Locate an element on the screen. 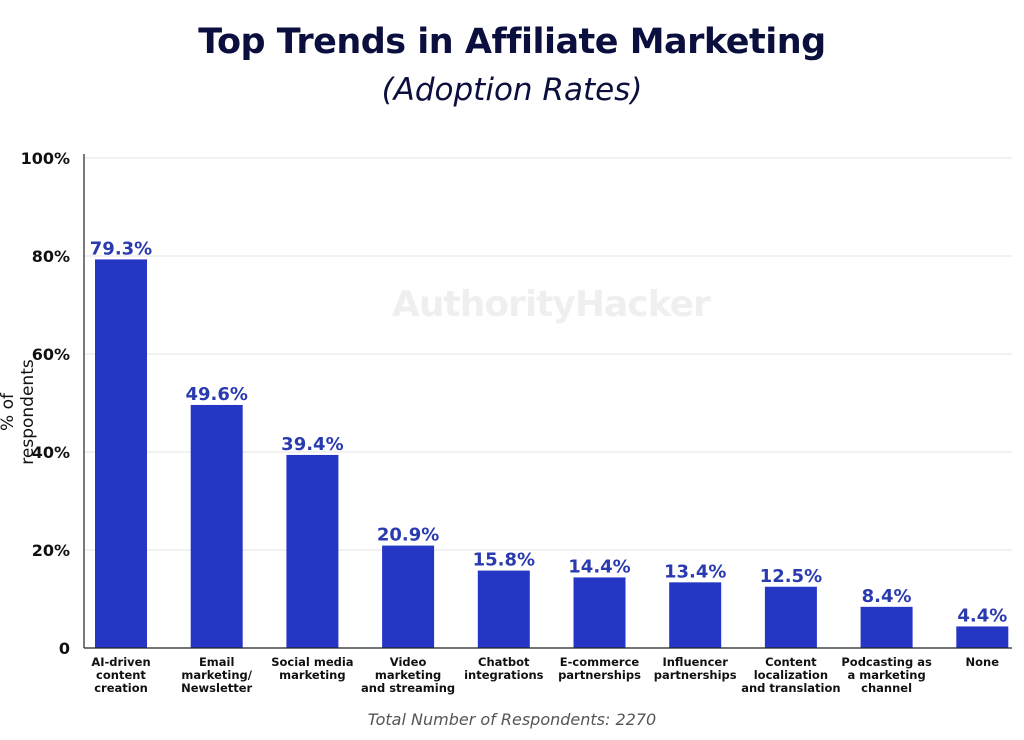  data-label: 12.5% is located at coordinates (791, 576).